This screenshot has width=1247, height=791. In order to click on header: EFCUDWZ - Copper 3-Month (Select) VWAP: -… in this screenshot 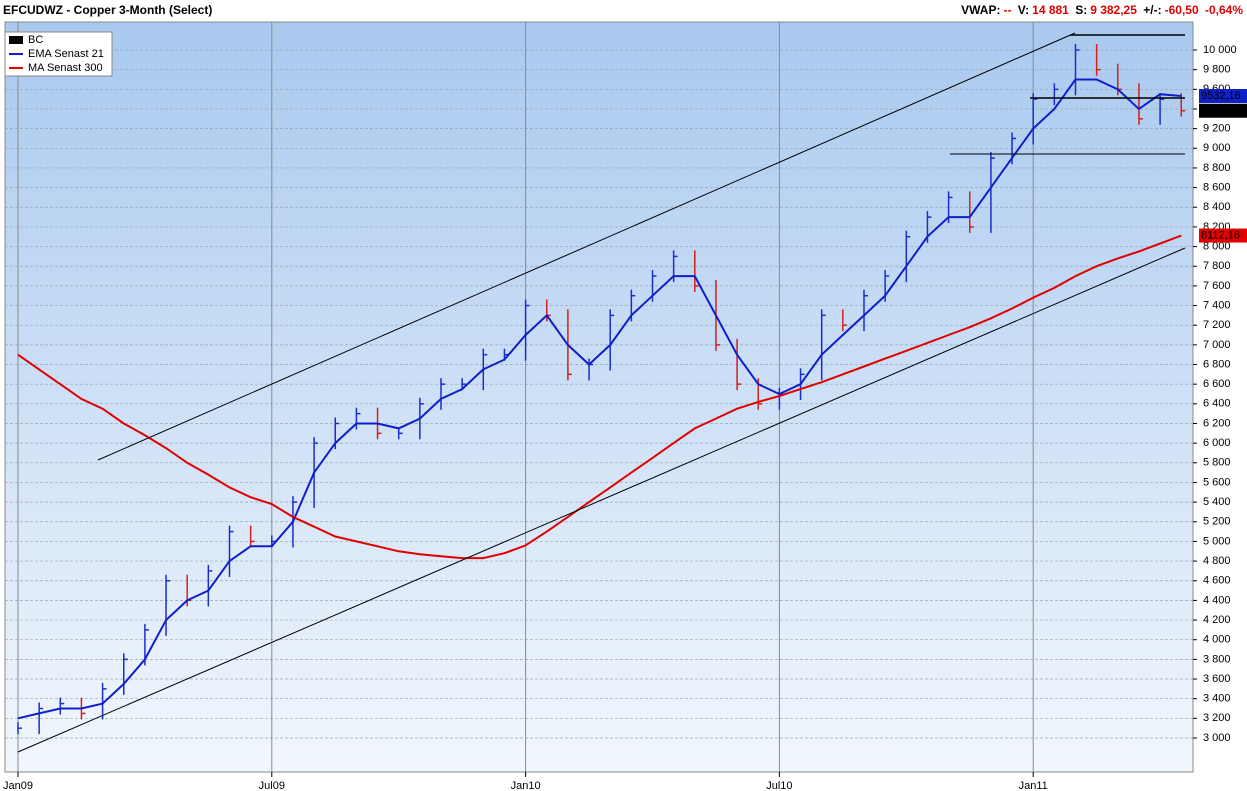, I will do `click(623, 10)`.